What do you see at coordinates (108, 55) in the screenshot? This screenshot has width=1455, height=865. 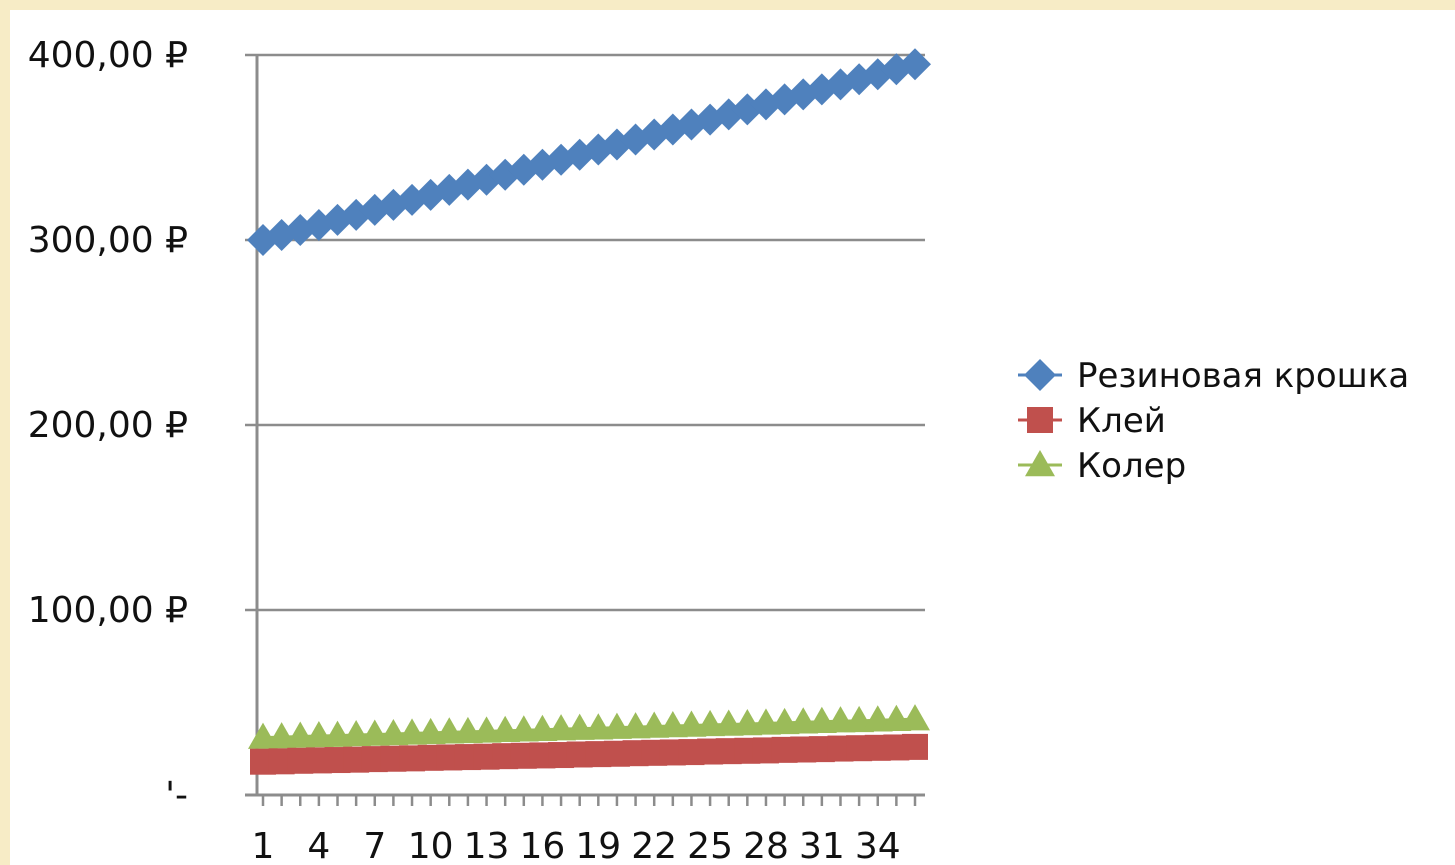 I see `y-tick-label: 400,00 ₽` at bounding box center [108, 55].